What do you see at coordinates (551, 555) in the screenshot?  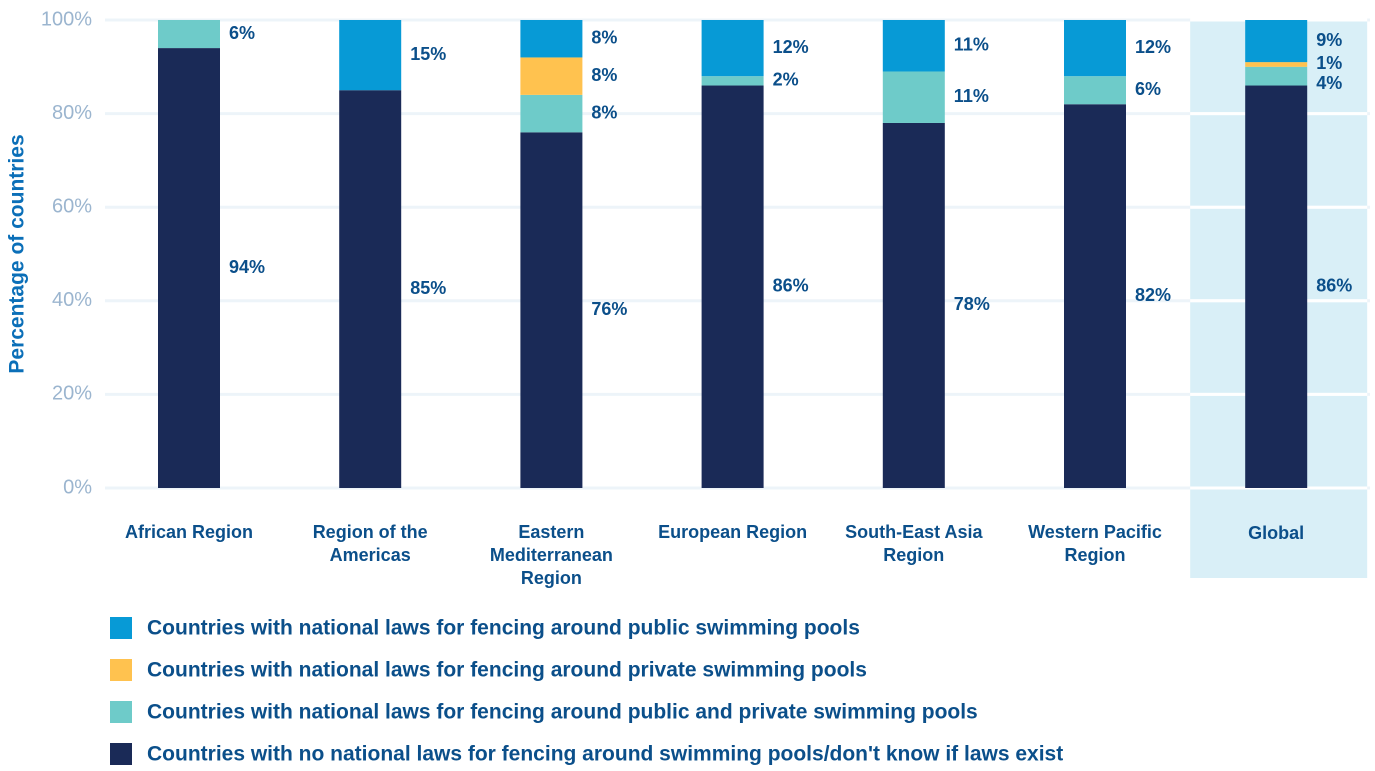 I see `x-tick-label: Eastern Mediterranean Region` at bounding box center [551, 555].